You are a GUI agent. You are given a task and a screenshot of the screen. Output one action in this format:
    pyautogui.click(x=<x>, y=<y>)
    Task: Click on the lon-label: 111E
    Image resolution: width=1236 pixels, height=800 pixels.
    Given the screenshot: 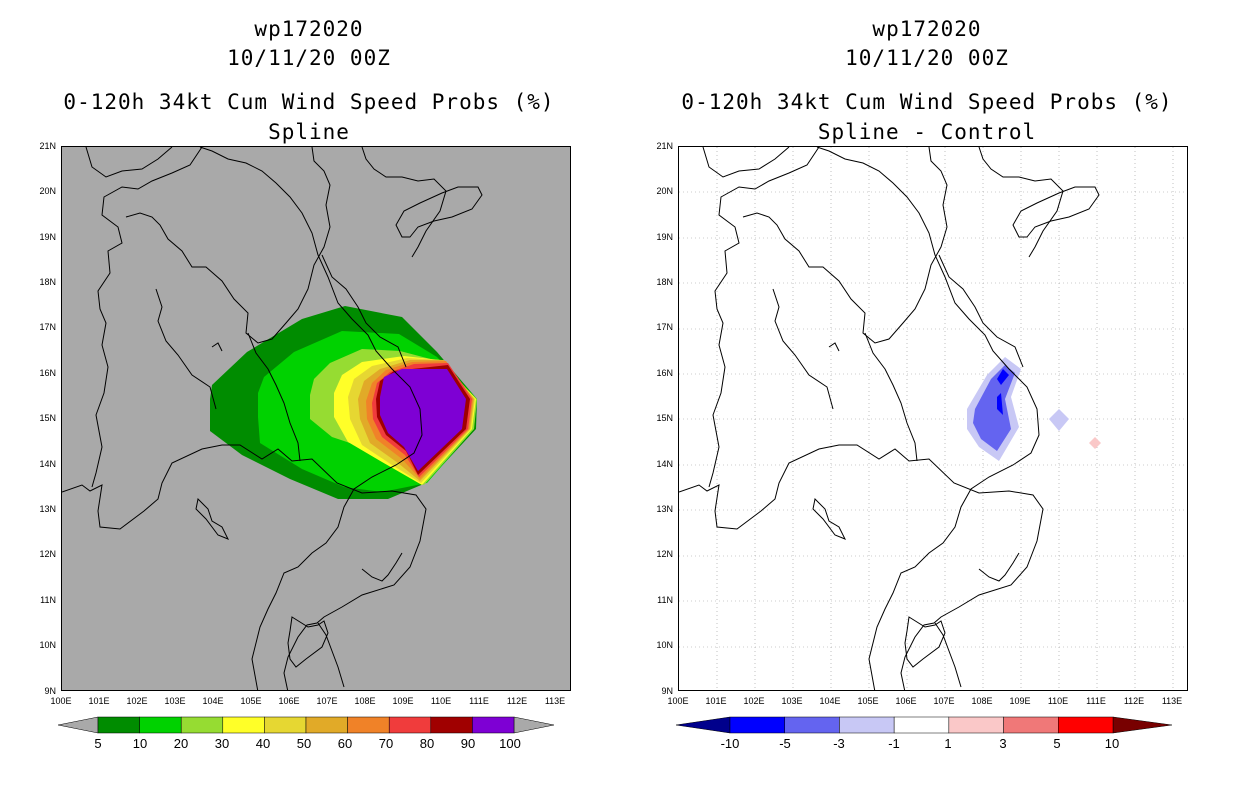 What is the action you would take?
    pyautogui.click(x=479, y=701)
    